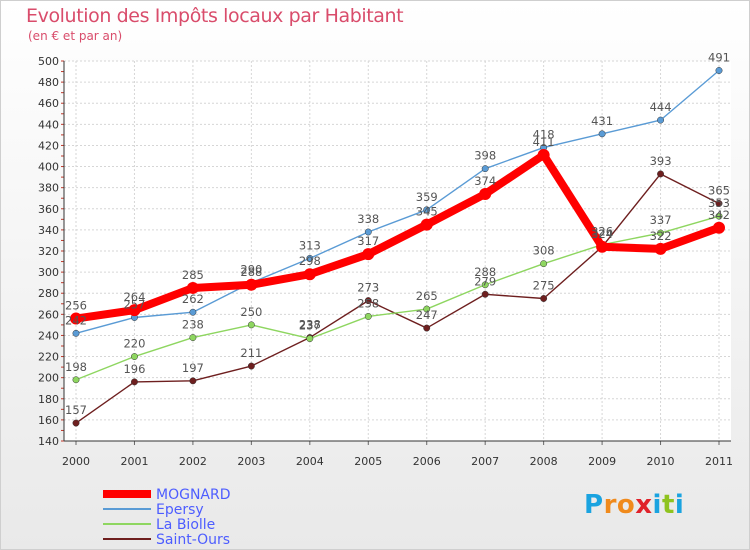 This screenshot has height=550, width=750. What do you see at coordinates (48, 378) in the screenshot?
I see `y-tick-label: 200` at bounding box center [48, 378].